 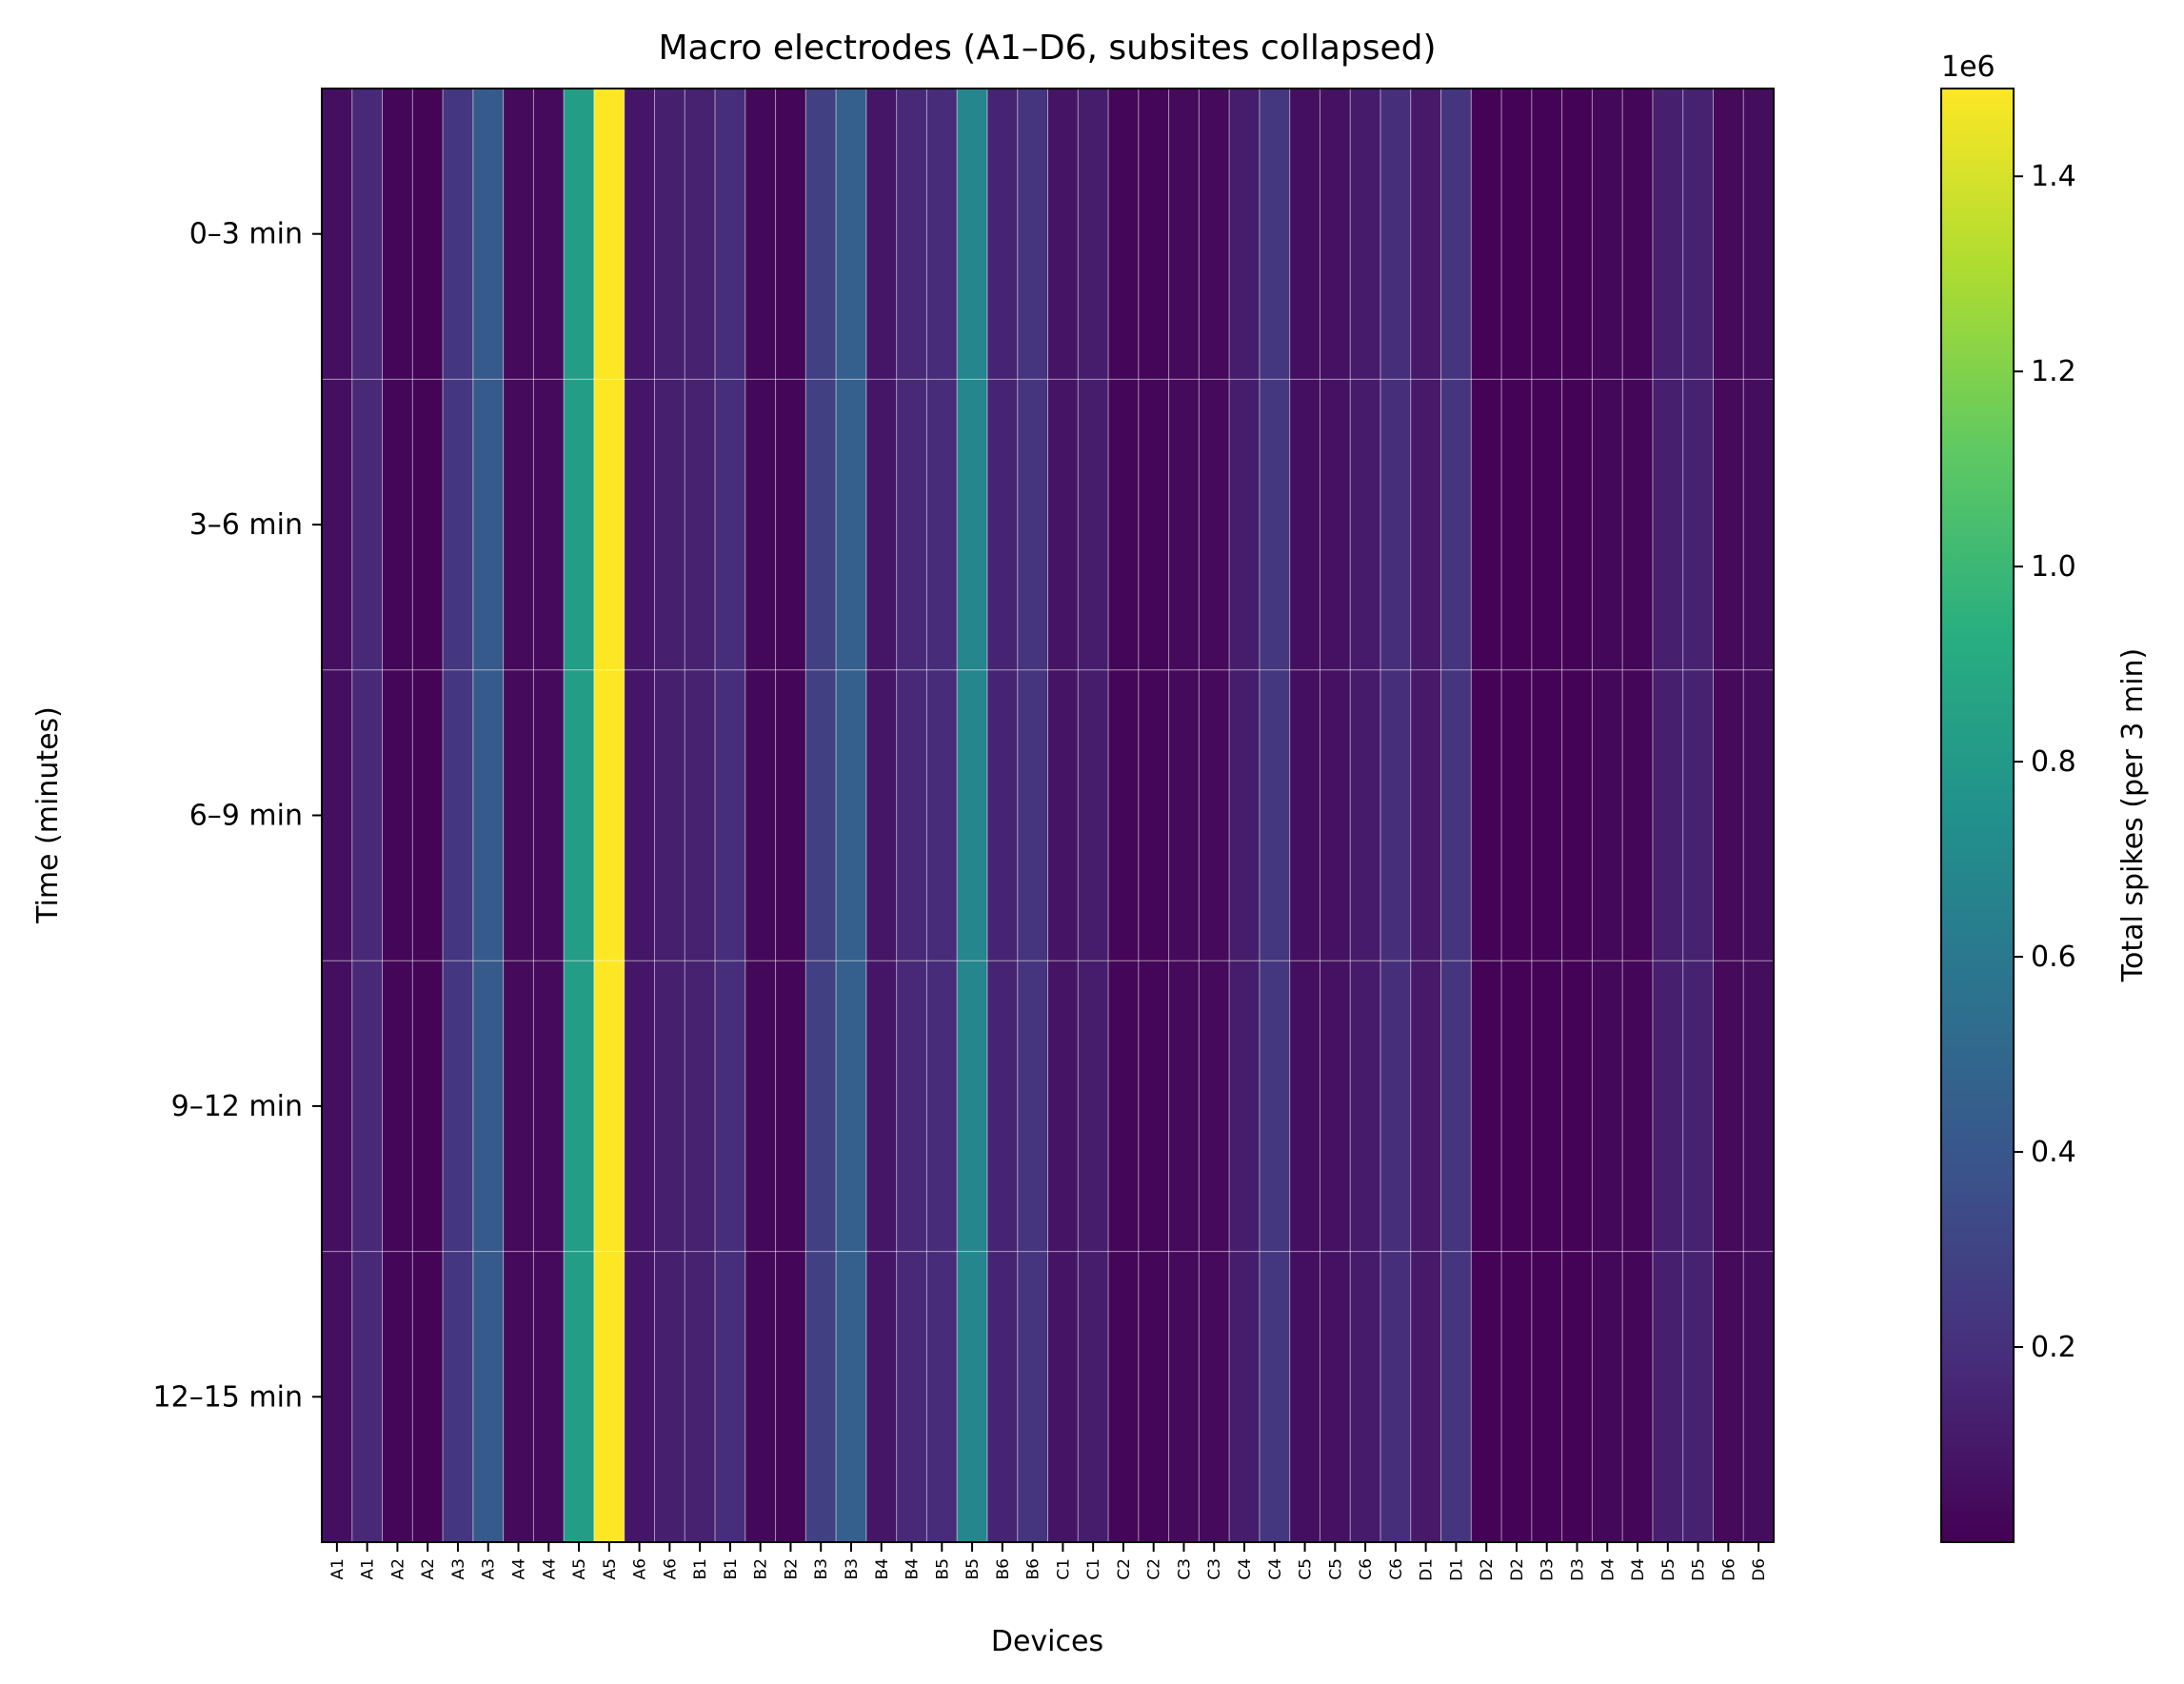 I want to click on x-tick-label: C1, so click(x=1063, y=1569).